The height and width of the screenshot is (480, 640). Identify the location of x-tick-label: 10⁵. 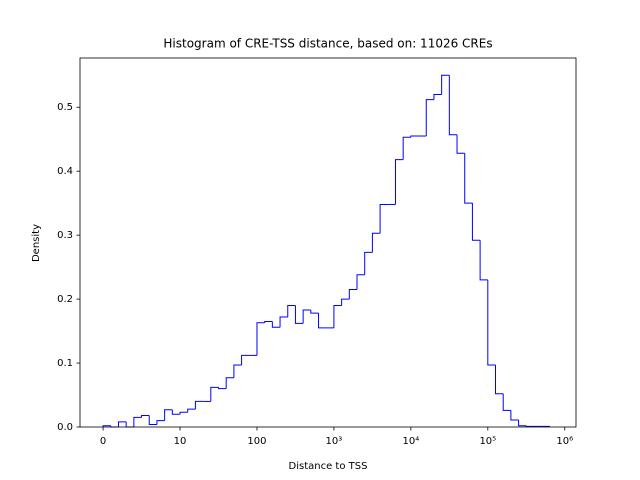
(487, 441).